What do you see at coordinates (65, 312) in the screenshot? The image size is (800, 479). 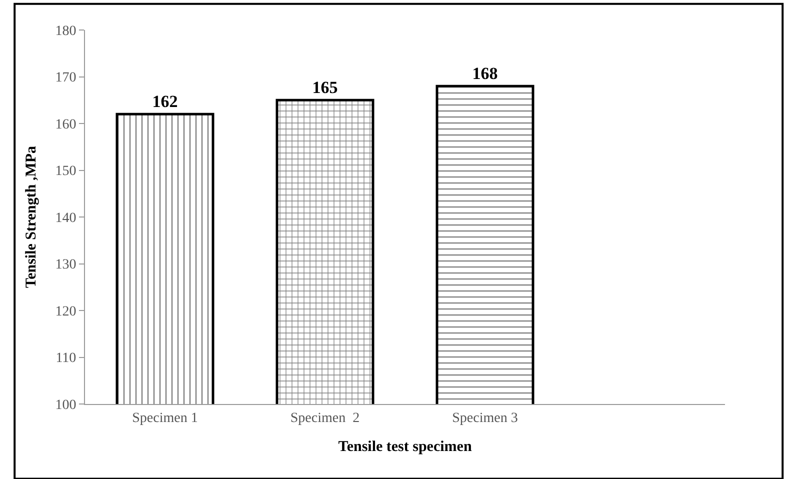 I see `y-tick-label: 120` at bounding box center [65, 312].